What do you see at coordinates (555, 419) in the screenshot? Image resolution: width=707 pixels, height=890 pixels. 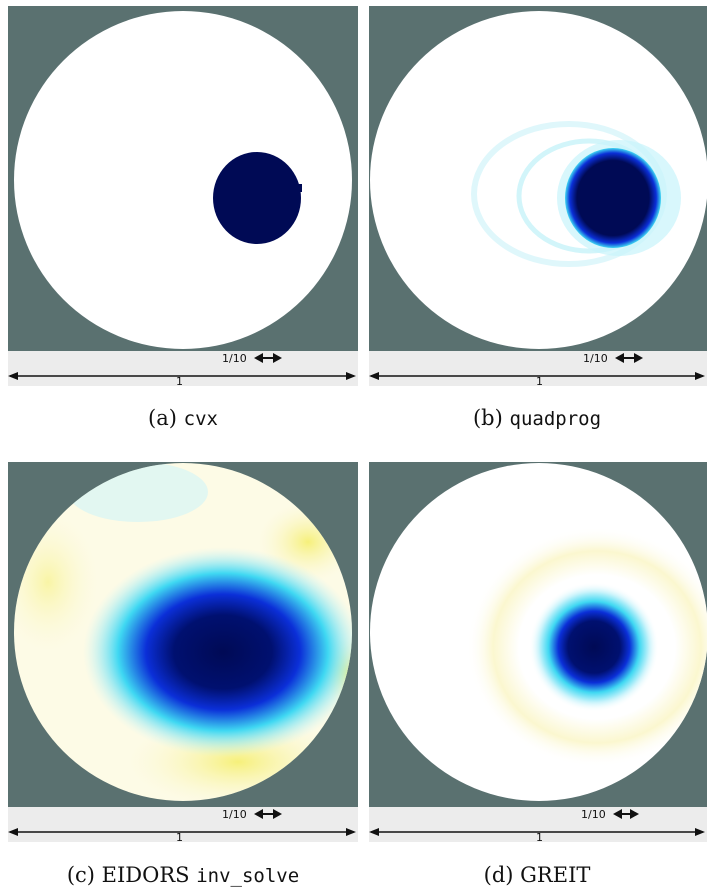 I see `caption-code: quadprog` at bounding box center [555, 419].